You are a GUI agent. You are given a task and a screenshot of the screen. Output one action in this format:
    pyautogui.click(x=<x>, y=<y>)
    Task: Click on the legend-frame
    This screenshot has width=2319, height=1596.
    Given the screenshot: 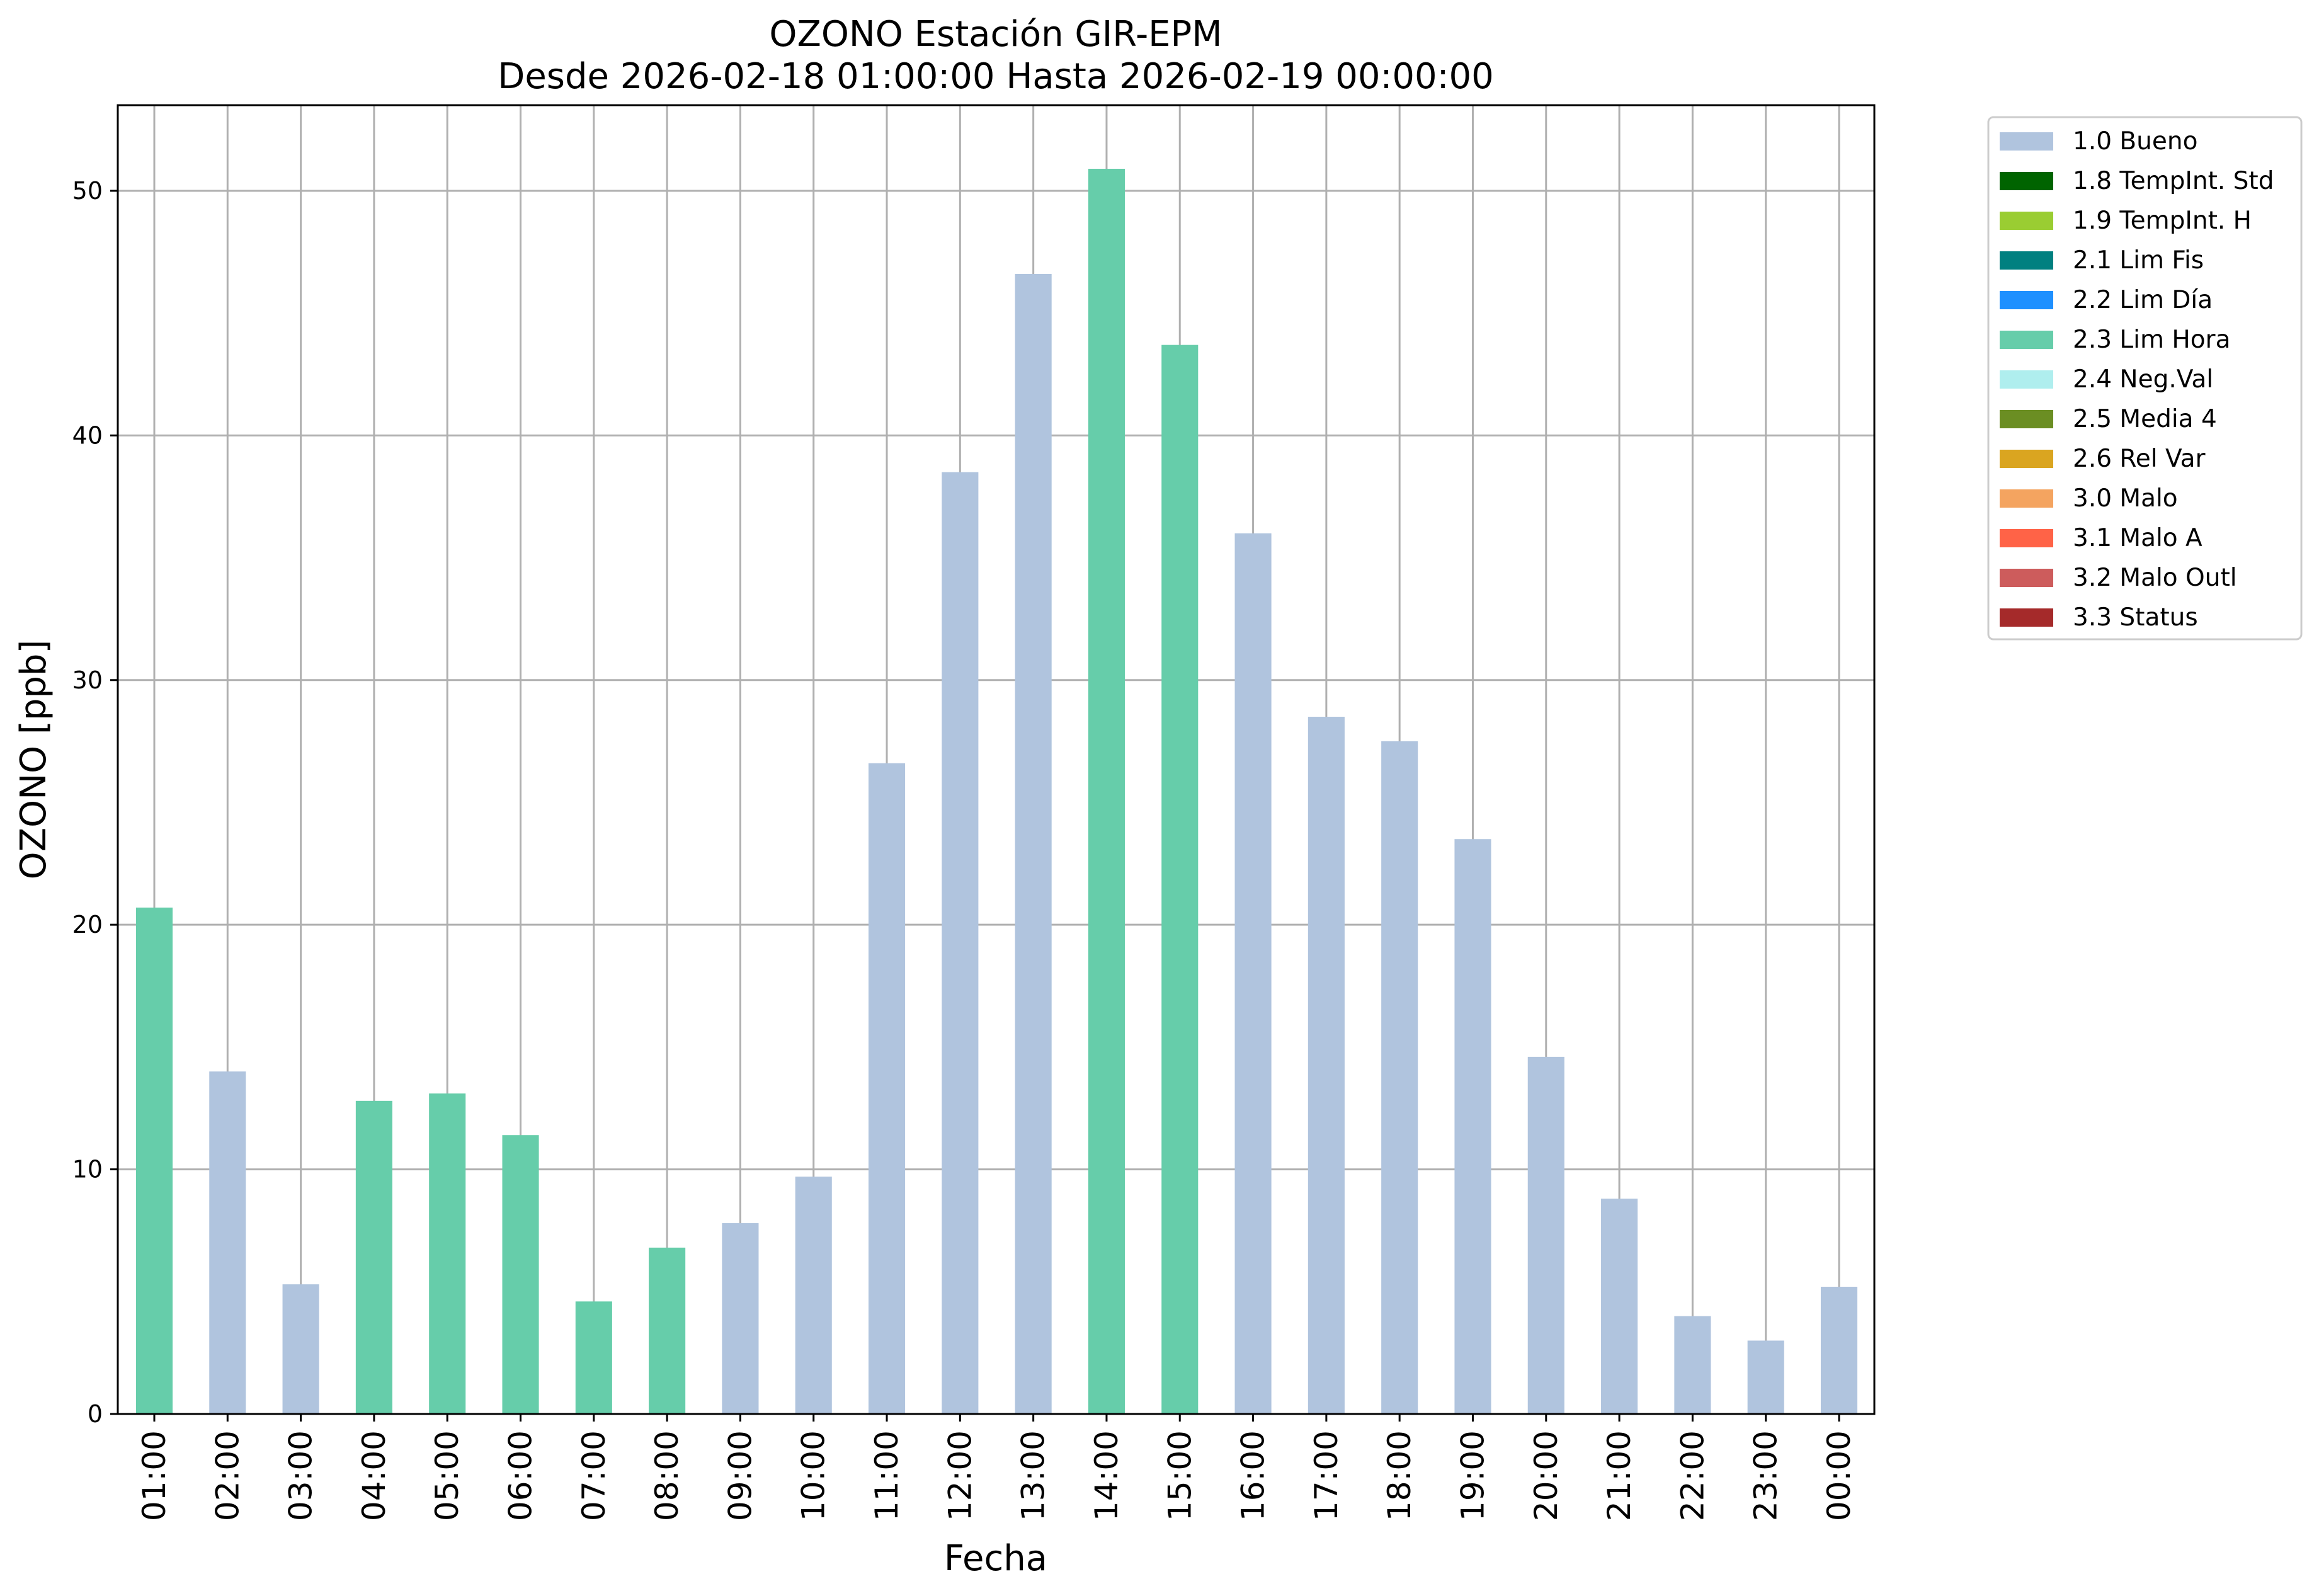 What is the action you would take?
    pyautogui.click(x=2145, y=378)
    